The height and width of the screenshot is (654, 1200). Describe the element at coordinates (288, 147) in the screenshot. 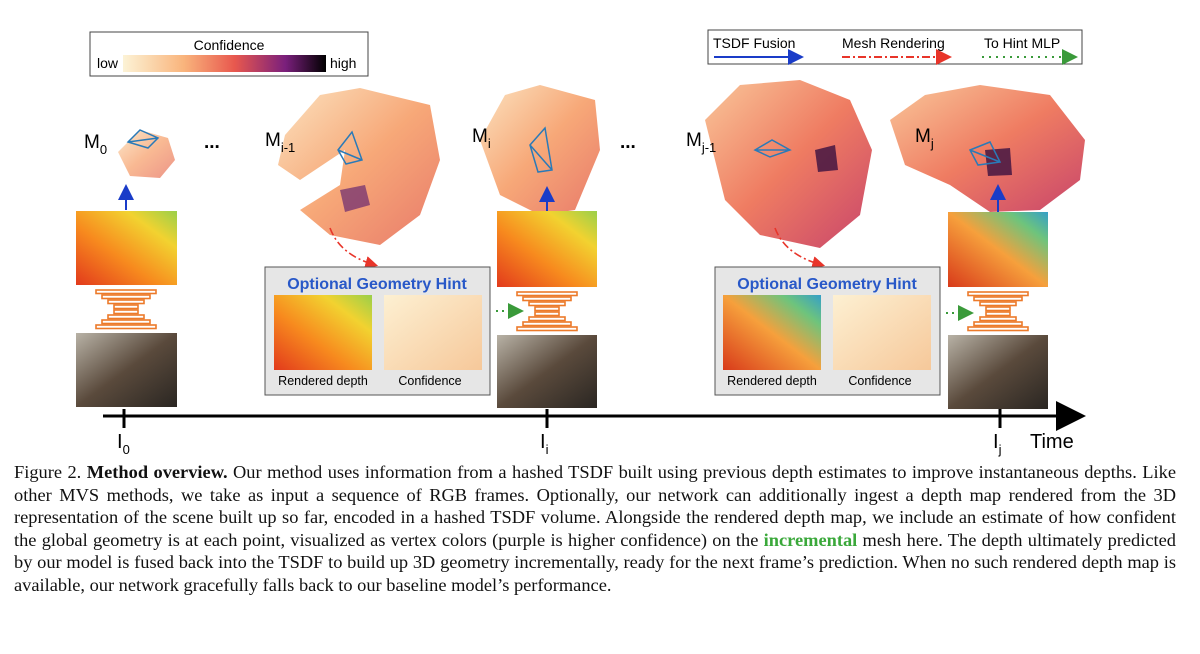

I see `label-part: i-1` at that location.